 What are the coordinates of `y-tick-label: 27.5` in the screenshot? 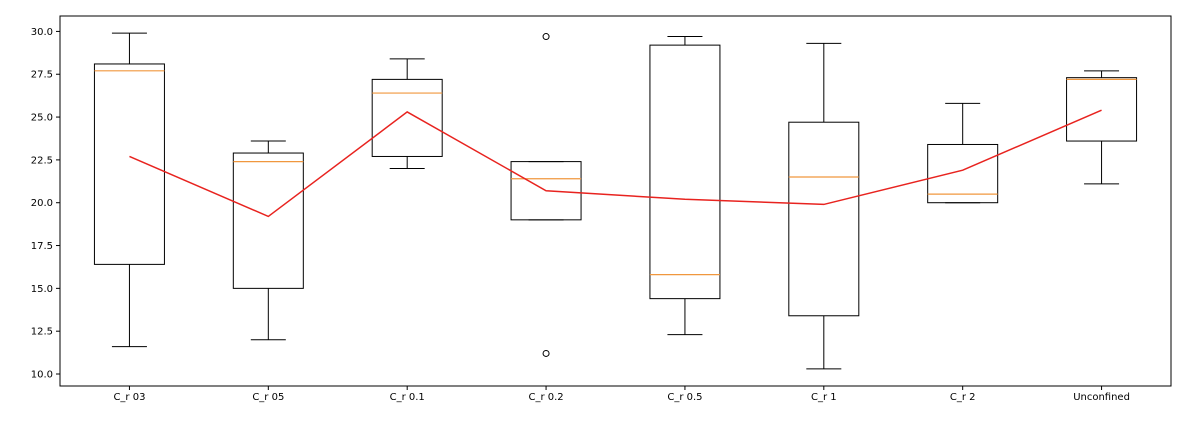 It's located at (42, 75).